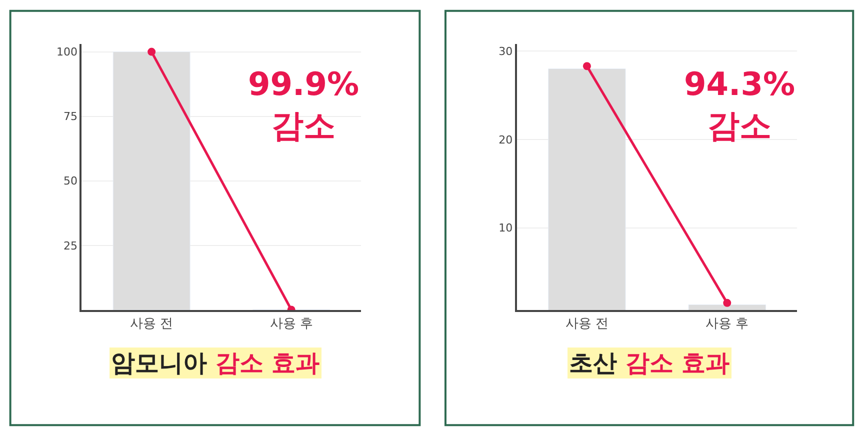  What do you see at coordinates (740, 105) in the screenshot?
I see `annotation: 94.3% 감소` at bounding box center [740, 105].